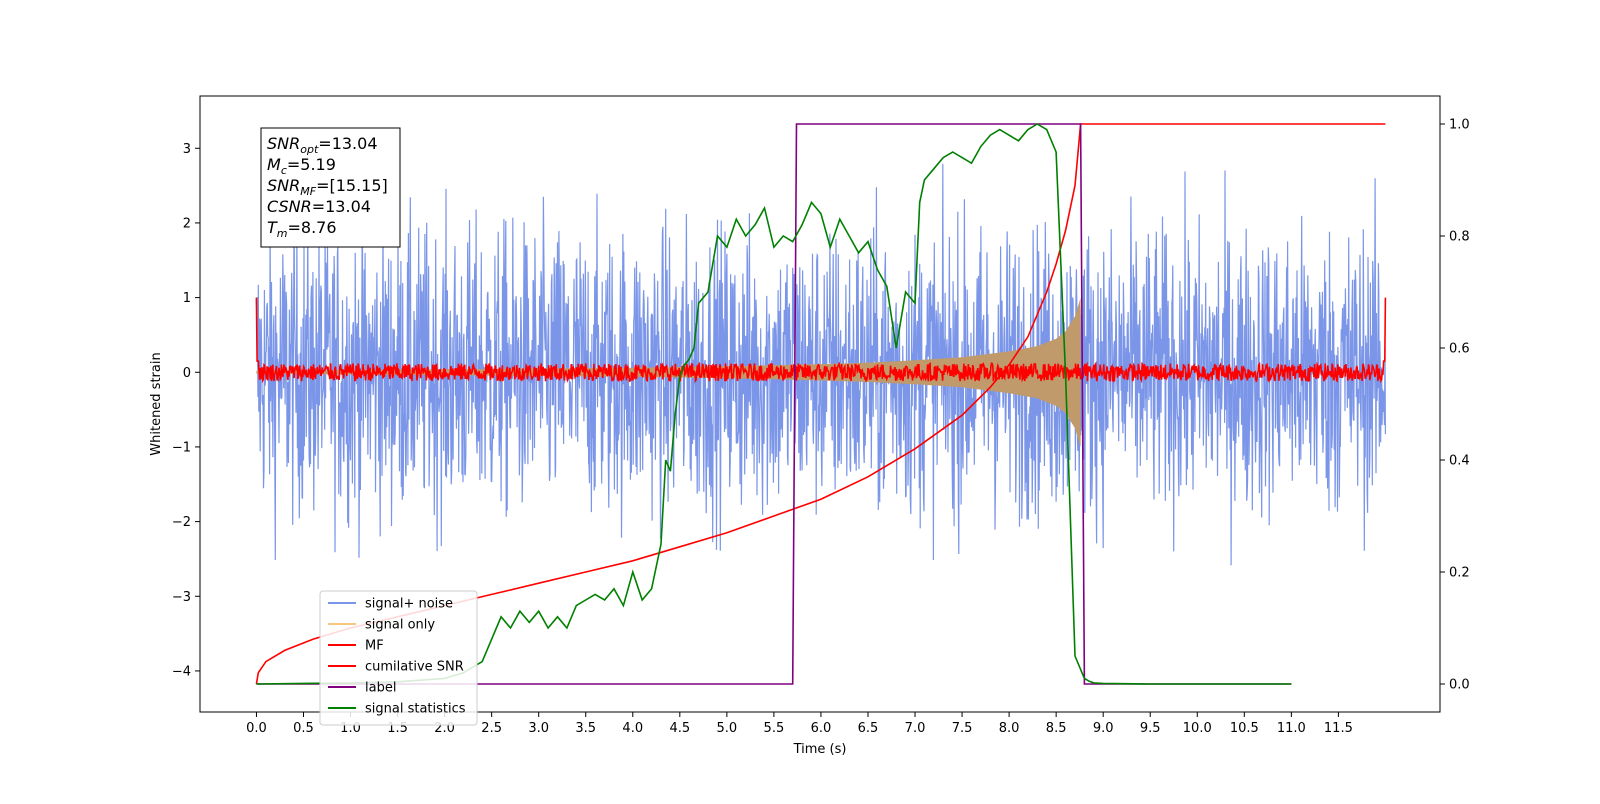  What do you see at coordinates (1197, 728) in the screenshot?
I see `x-tick-label: 10.0` at bounding box center [1197, 728].